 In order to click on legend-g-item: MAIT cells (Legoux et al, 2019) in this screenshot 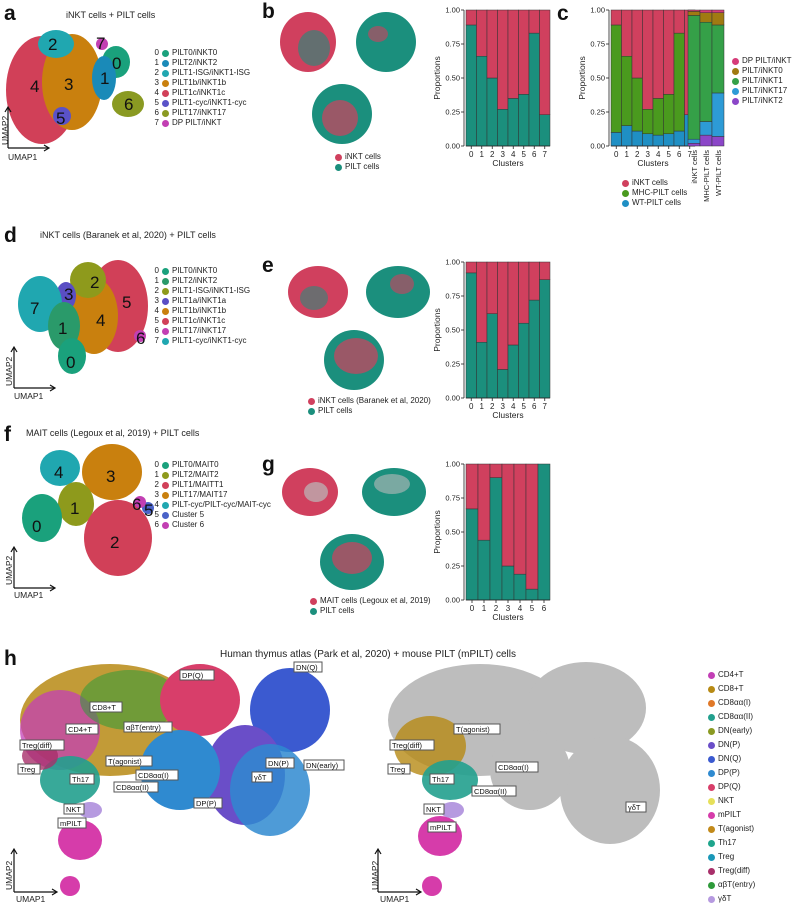, I will do `click(370, 601)`.